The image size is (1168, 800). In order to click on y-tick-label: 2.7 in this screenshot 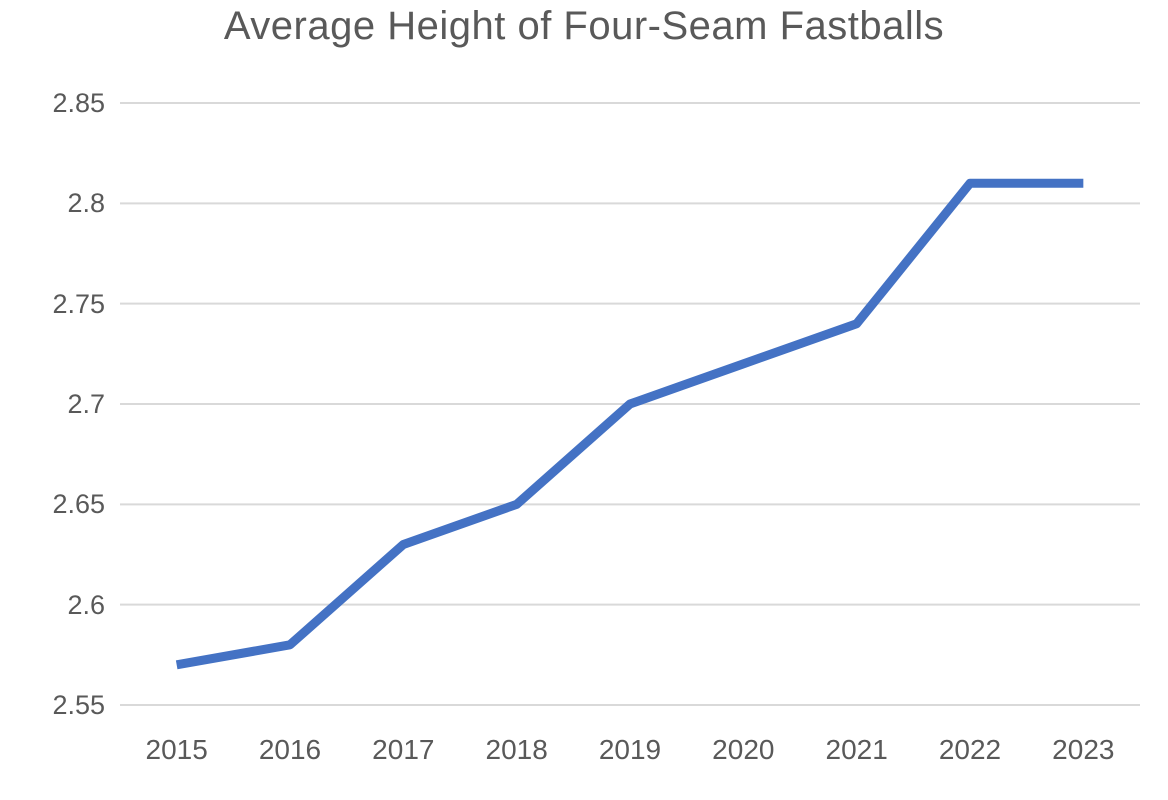, I will do `click(86, 404)`.